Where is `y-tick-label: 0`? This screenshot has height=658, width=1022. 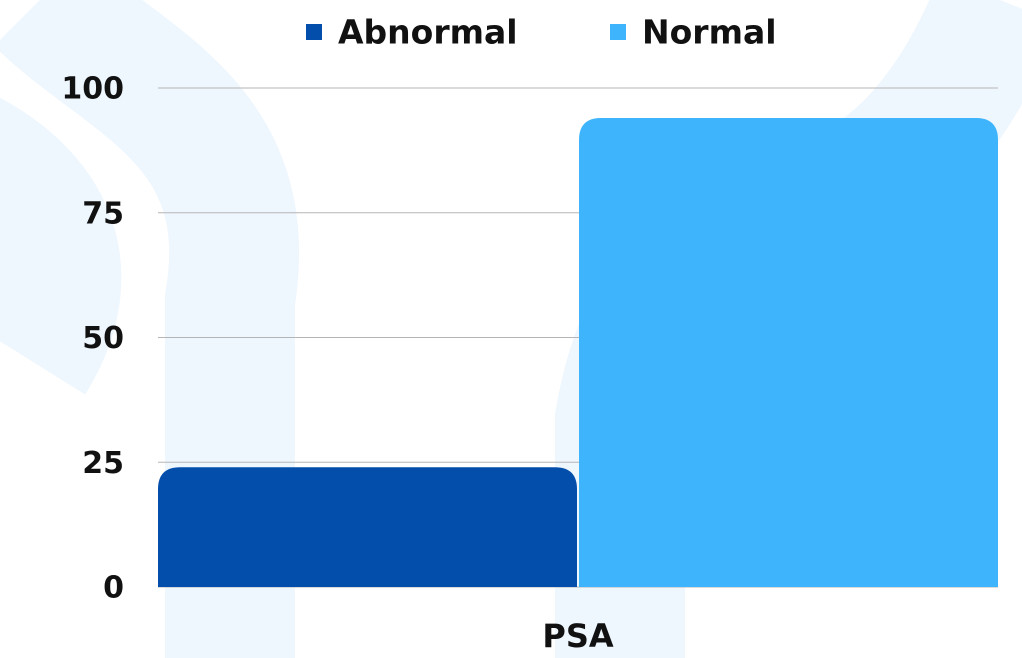 y-tick-label: 0 is located at coordinates (113, 588).